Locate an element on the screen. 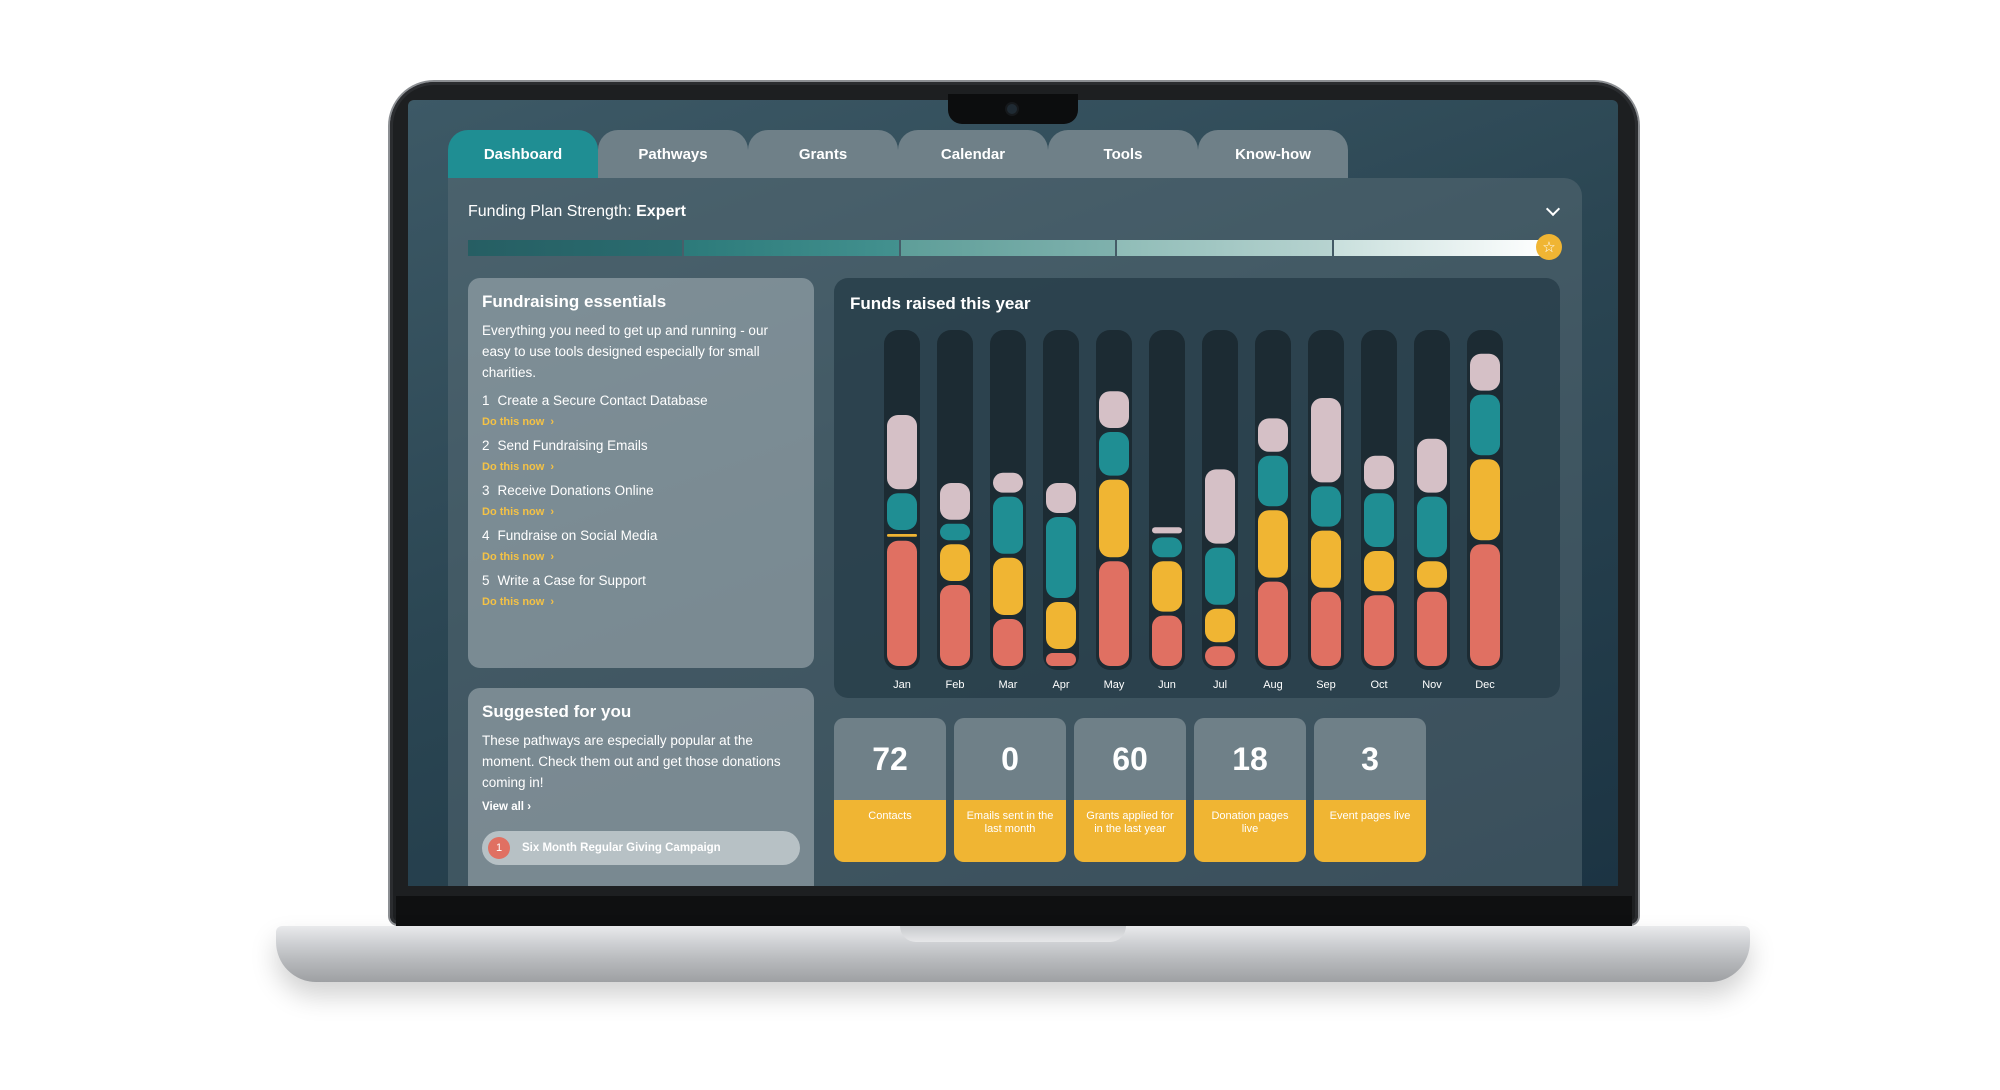 The width and height of the screenshot is (2000, 1090). view-all-link: View all › is located at coordinates (641, 807).